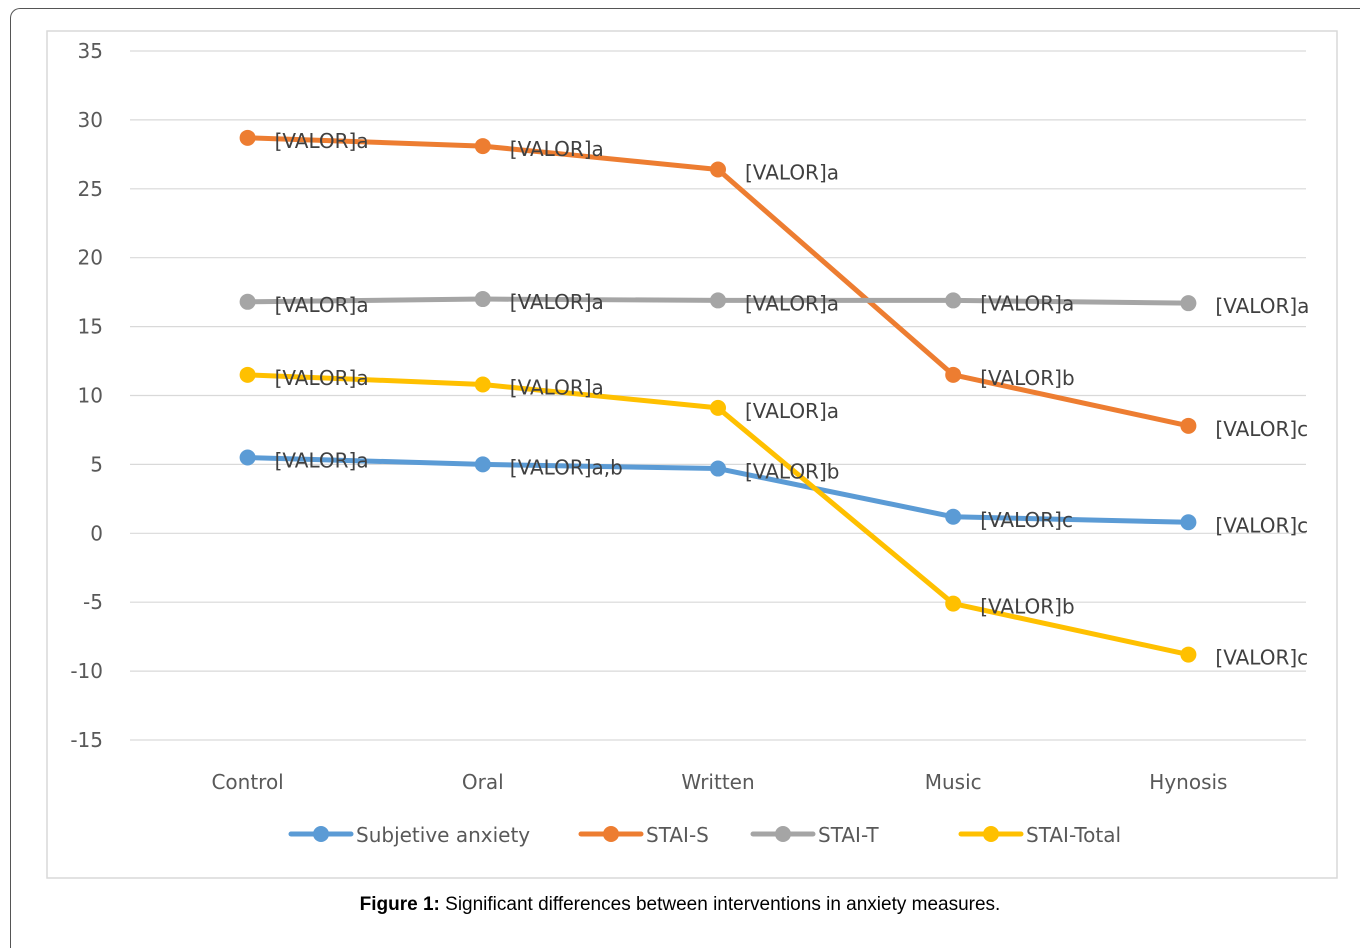 Image resolution: width=1360 pixels, height=948 pixels. Describe the element at coordinates (1188, 782) in the screenshot. I see `x-tick-label: Hynosis` at that location.